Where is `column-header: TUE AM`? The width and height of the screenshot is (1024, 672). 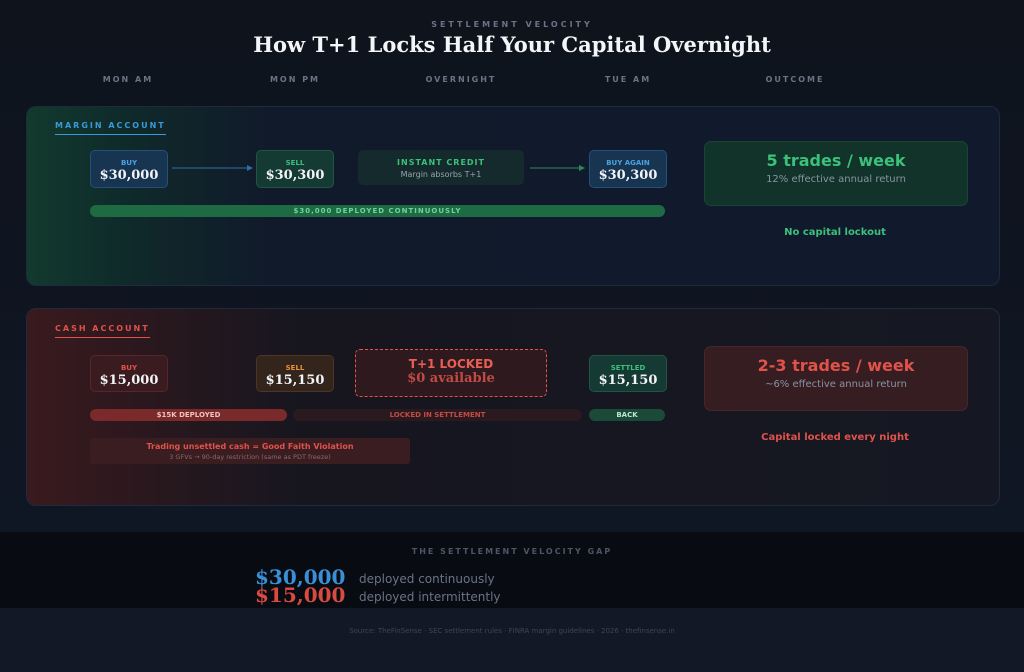
column-header: TUE AM is located at coordinates (628, 79).